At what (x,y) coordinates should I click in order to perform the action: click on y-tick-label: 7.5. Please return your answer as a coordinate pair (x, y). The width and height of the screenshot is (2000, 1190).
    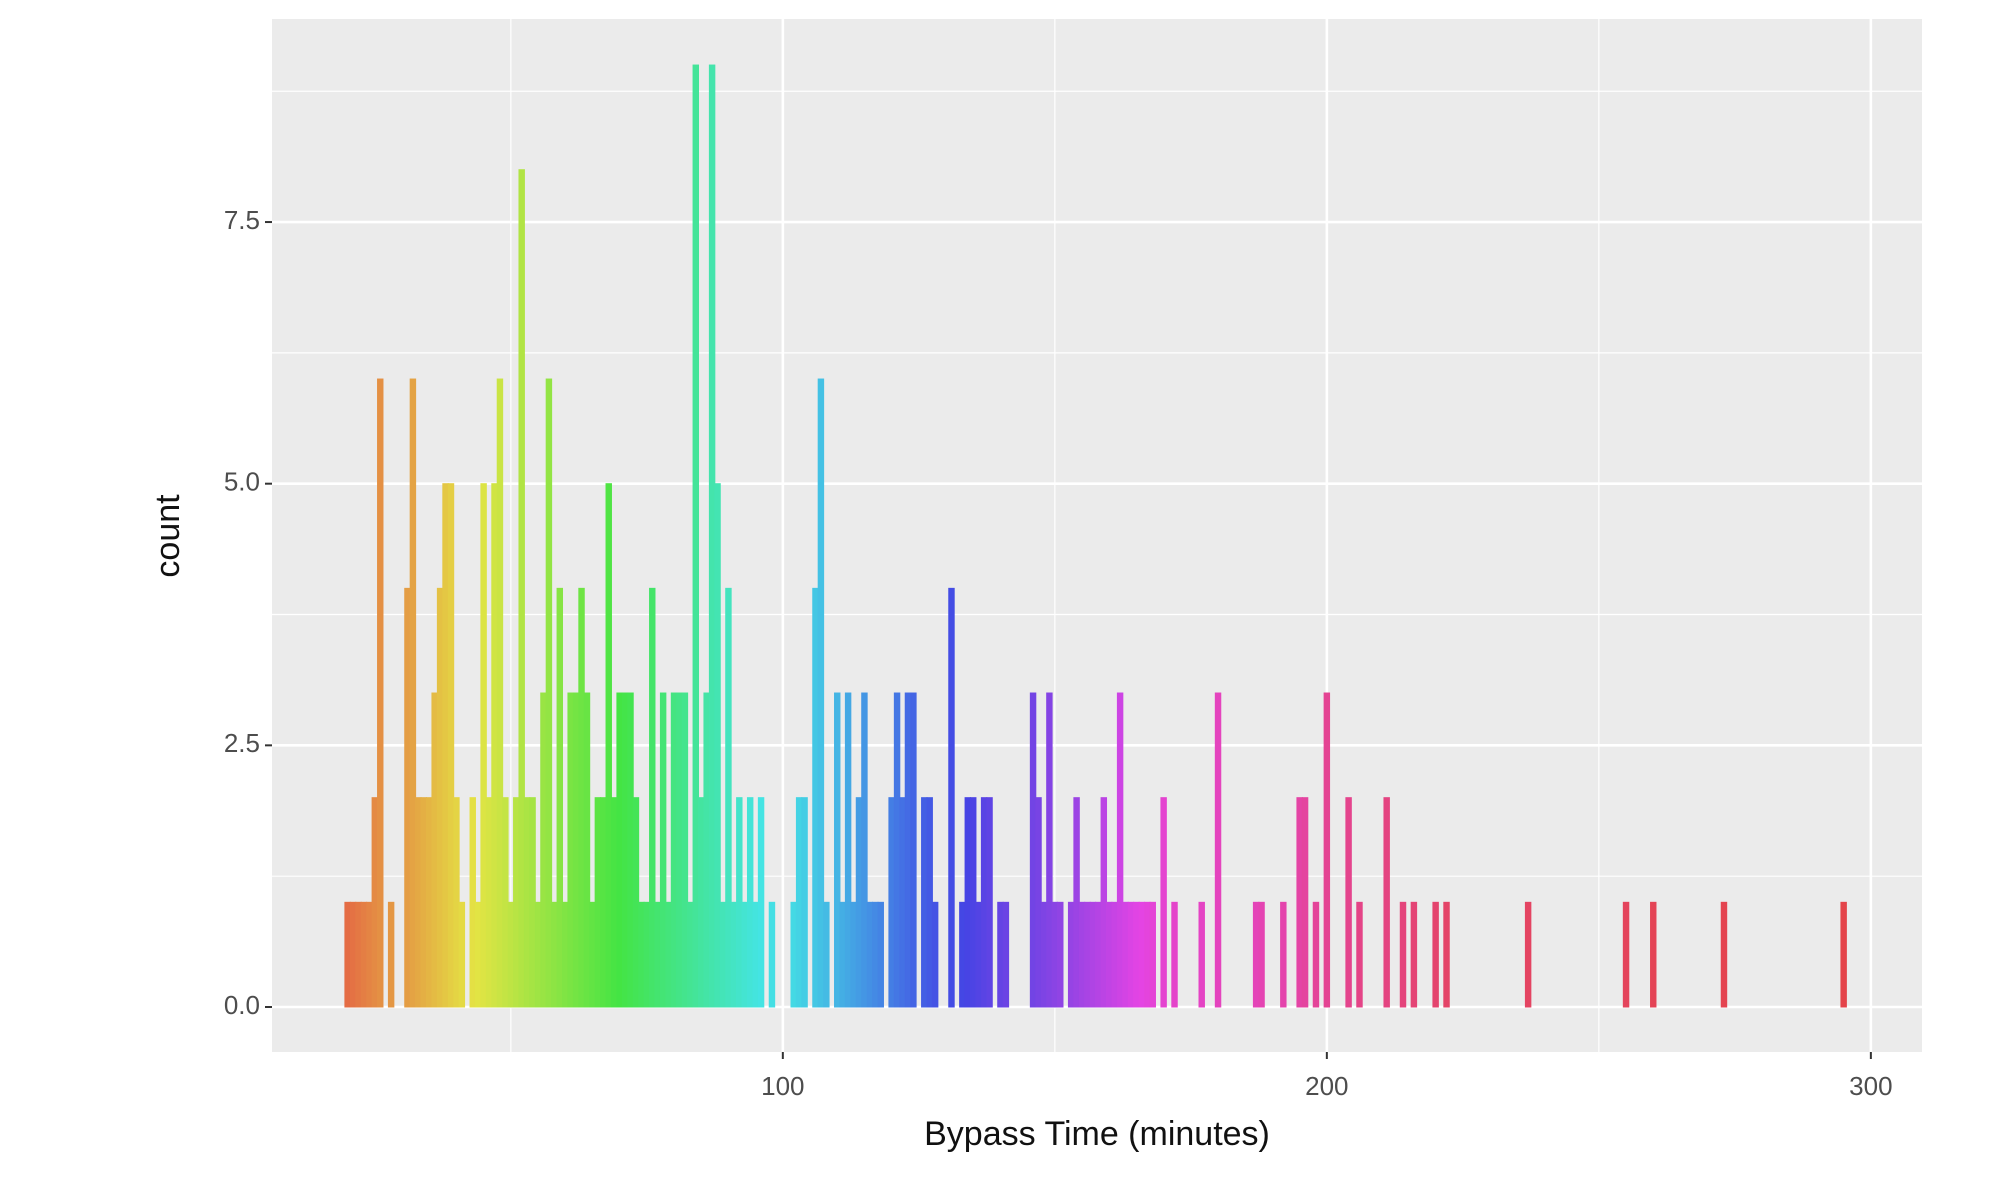
    Looking at the image, I should click on (242, 220).